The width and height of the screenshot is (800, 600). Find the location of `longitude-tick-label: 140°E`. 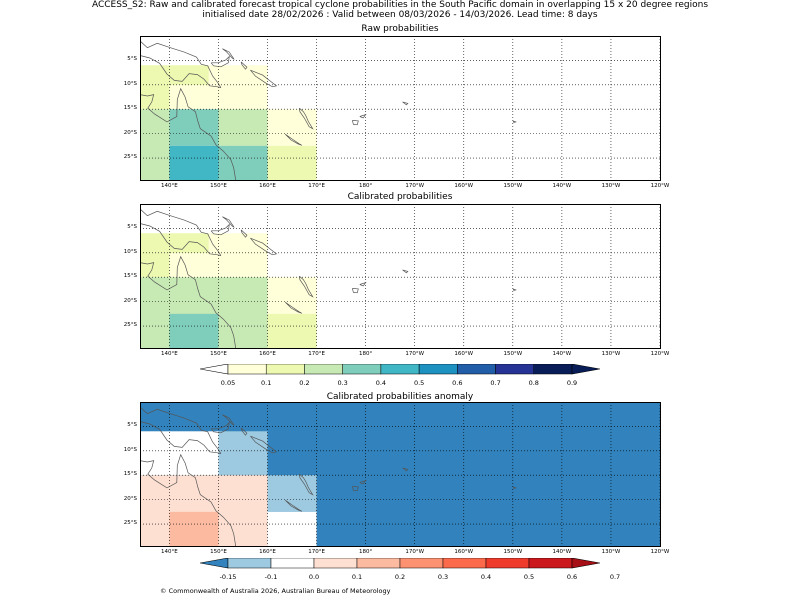

longitude-tick-label: 140°E is located at coordinates (169, 186).